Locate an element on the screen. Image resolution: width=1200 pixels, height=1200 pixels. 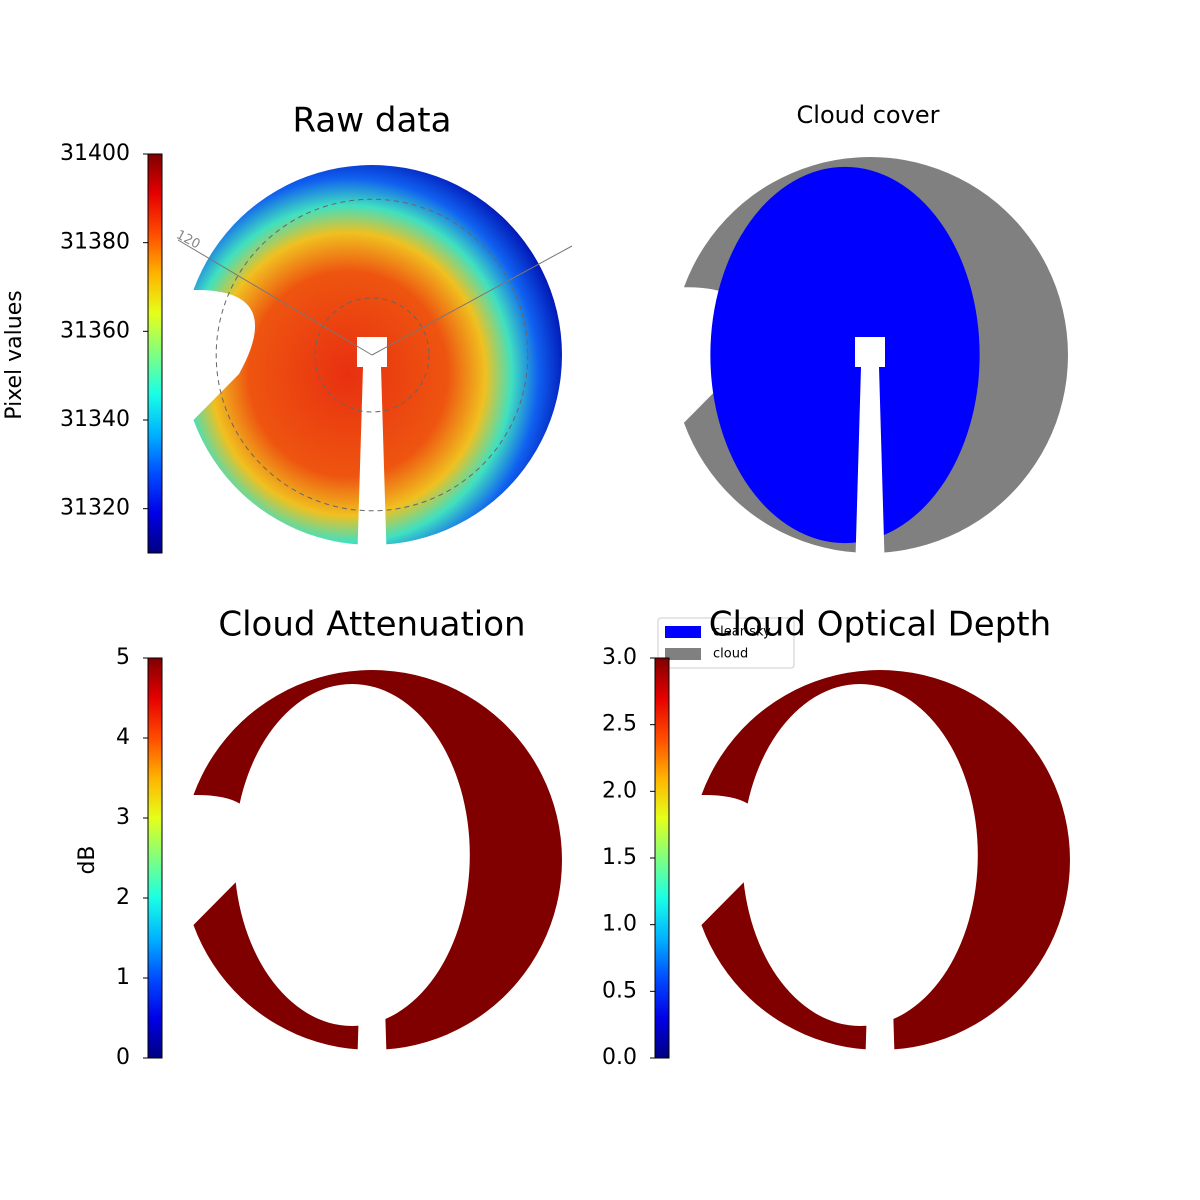
legend-label: cloud is located at coordinates (730, 654).